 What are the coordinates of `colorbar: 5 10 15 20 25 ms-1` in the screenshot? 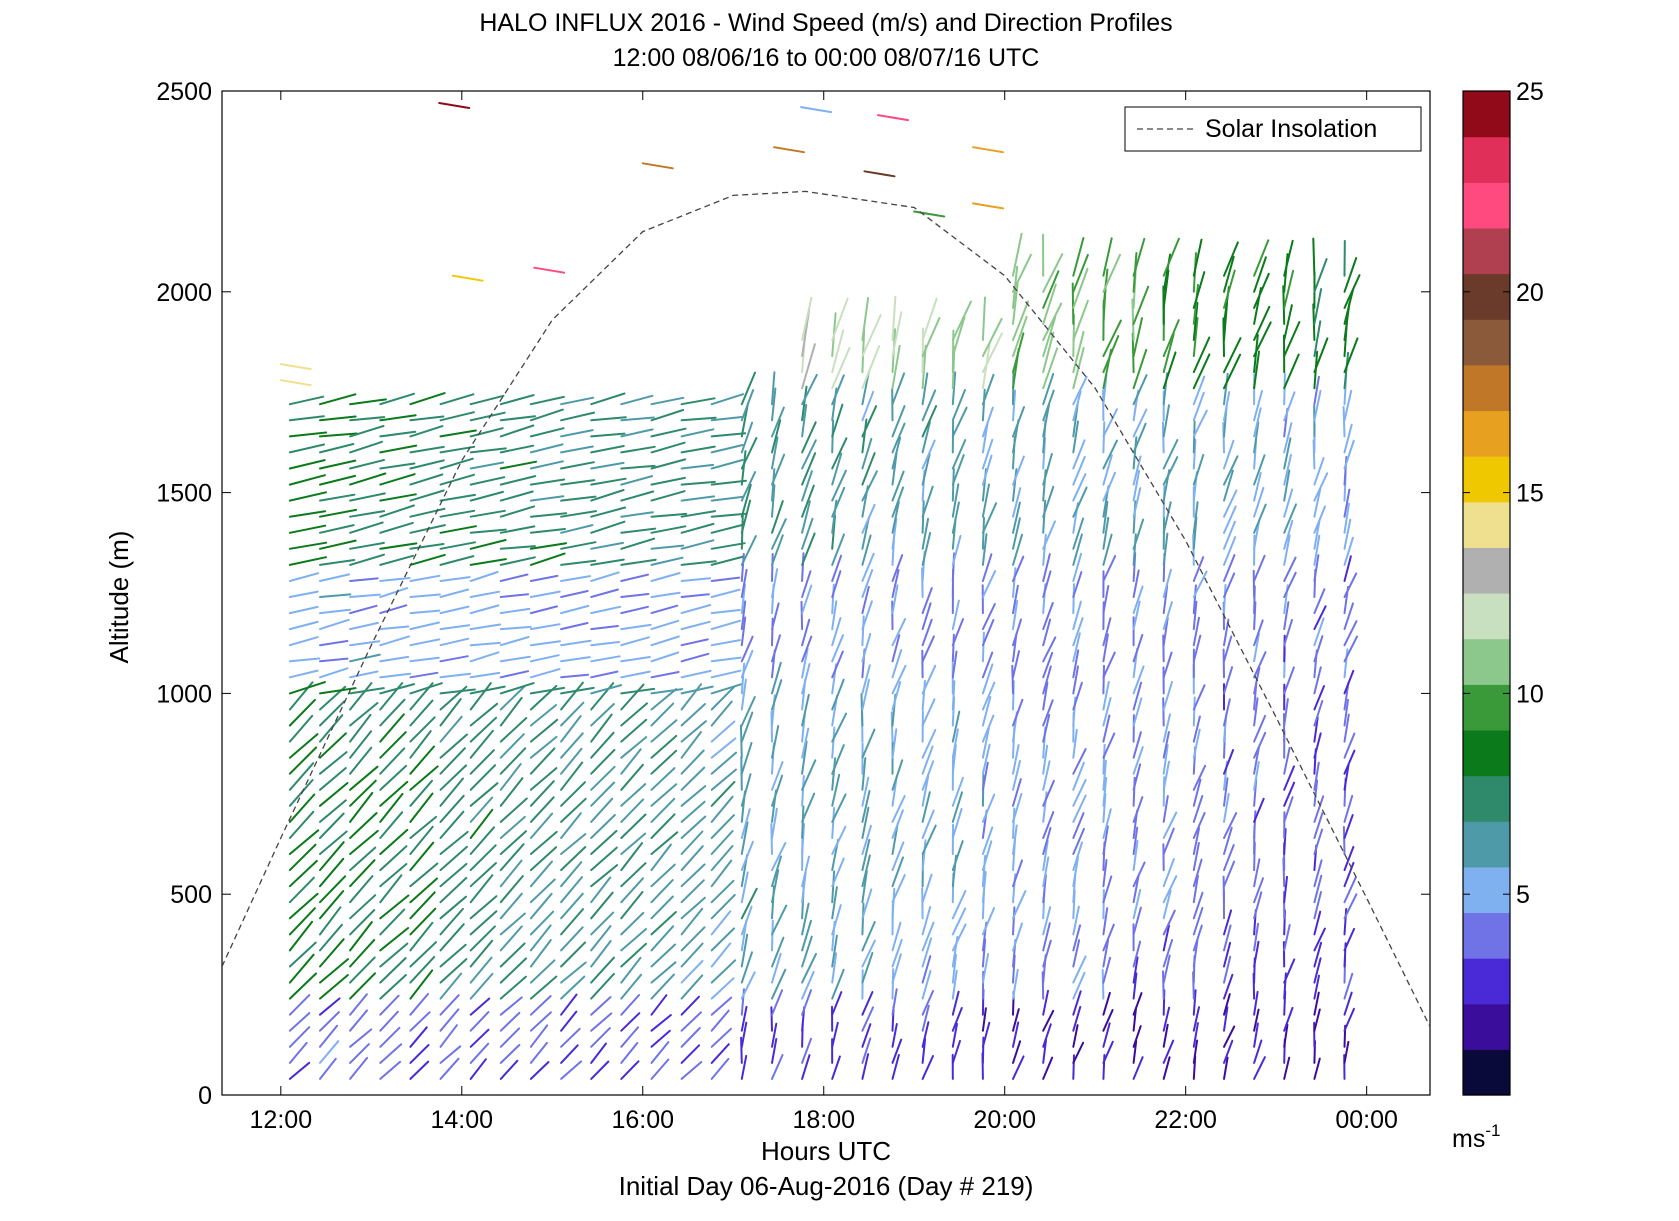 It's located at (1498, 615).